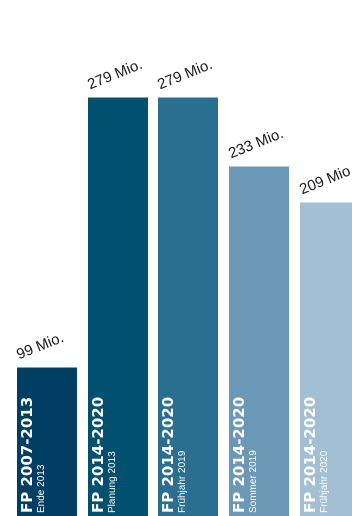 Image resolution: width=352 pixels, height=516 pixels. Describe the element at coordinates (40, 346) in the screenshot. I see `value-label: 99 Mio.` at that location.